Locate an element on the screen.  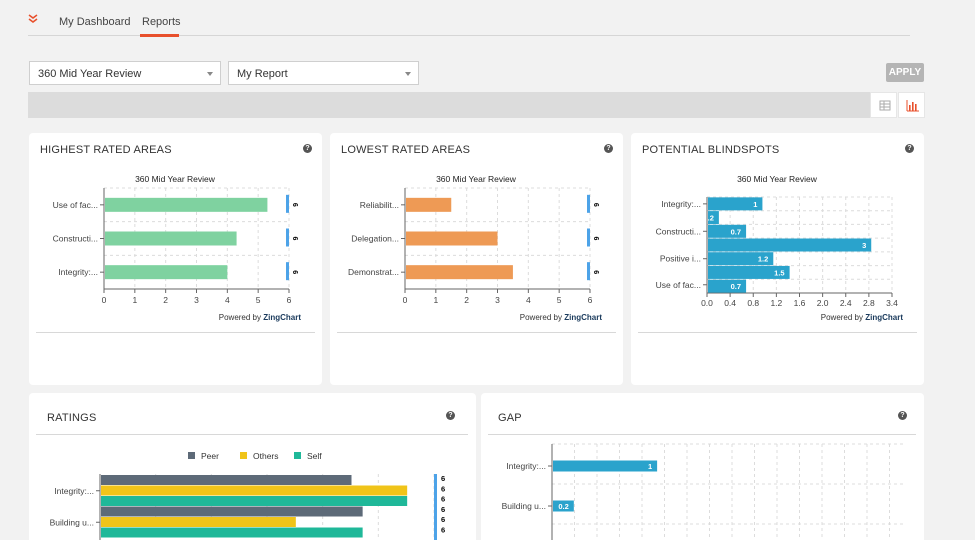
bar-label: 1.5 is located at coordinates (779, 272).